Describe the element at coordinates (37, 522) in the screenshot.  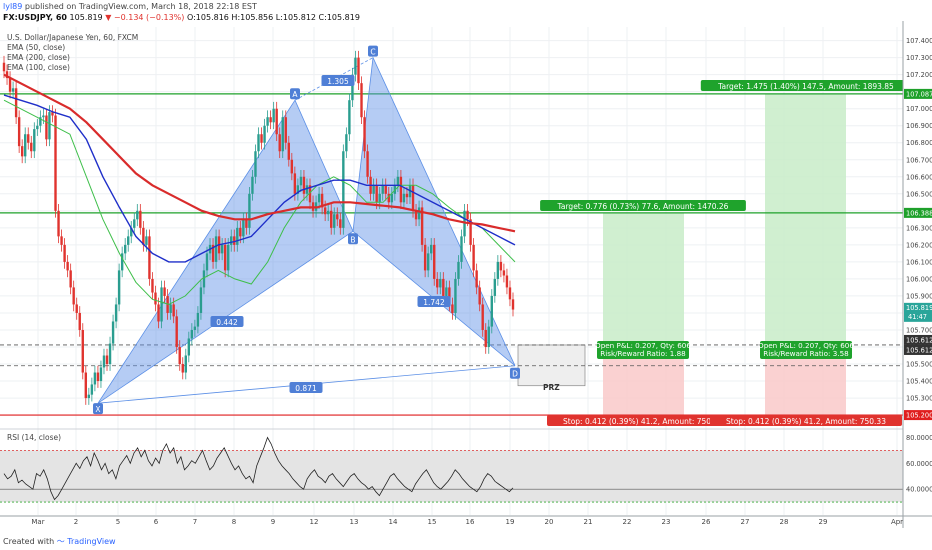
I see `date-tick: Mar` at that location.